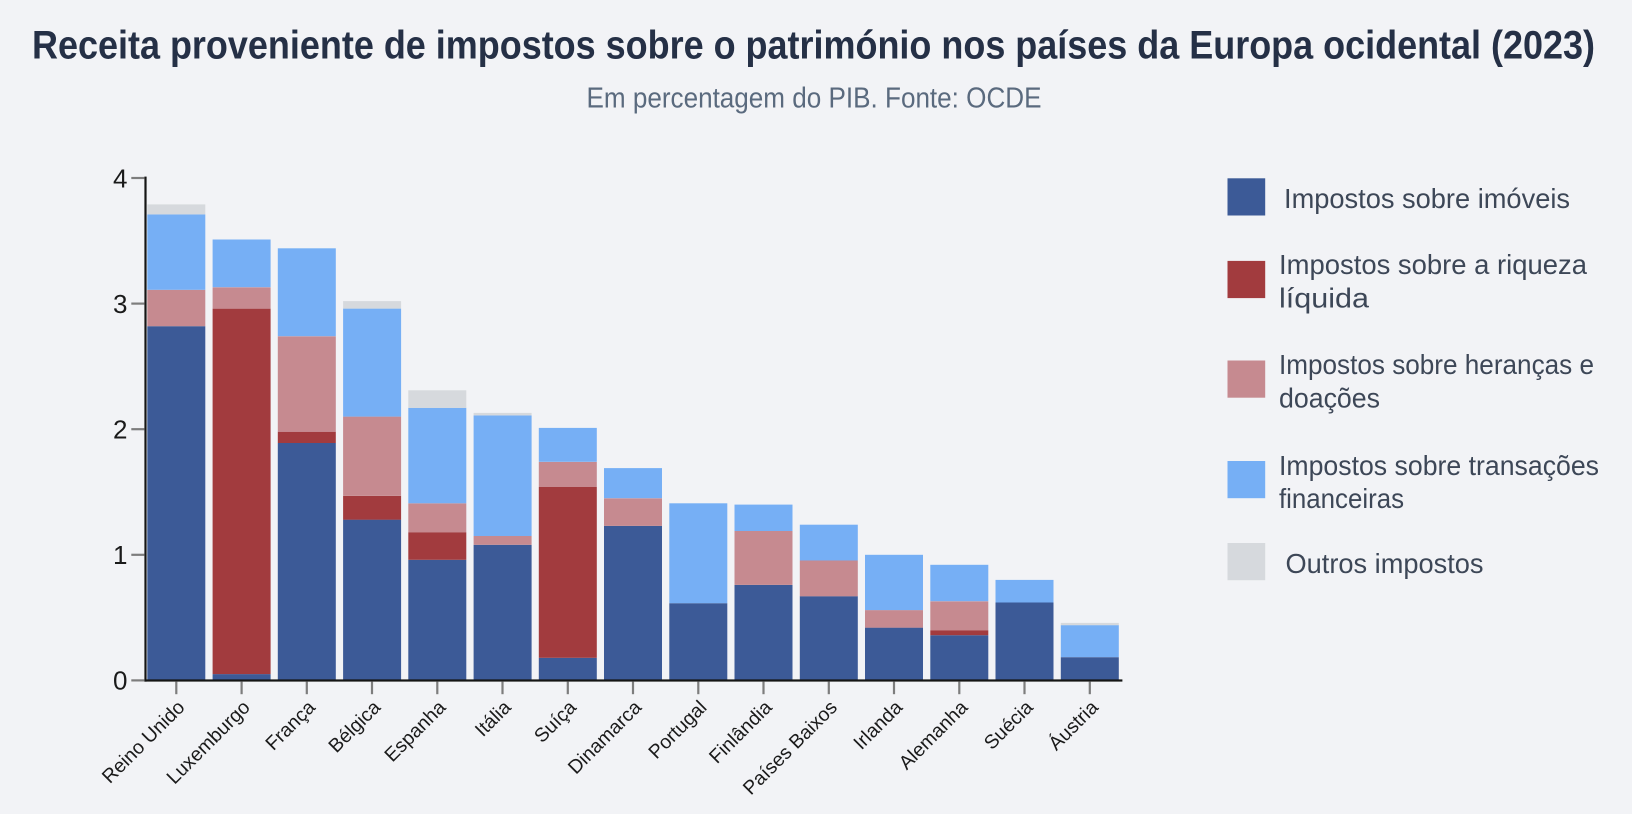 The width and height of the screenshot is (1632, 814). I want to click on svg-text: 2, so click(120, 430).